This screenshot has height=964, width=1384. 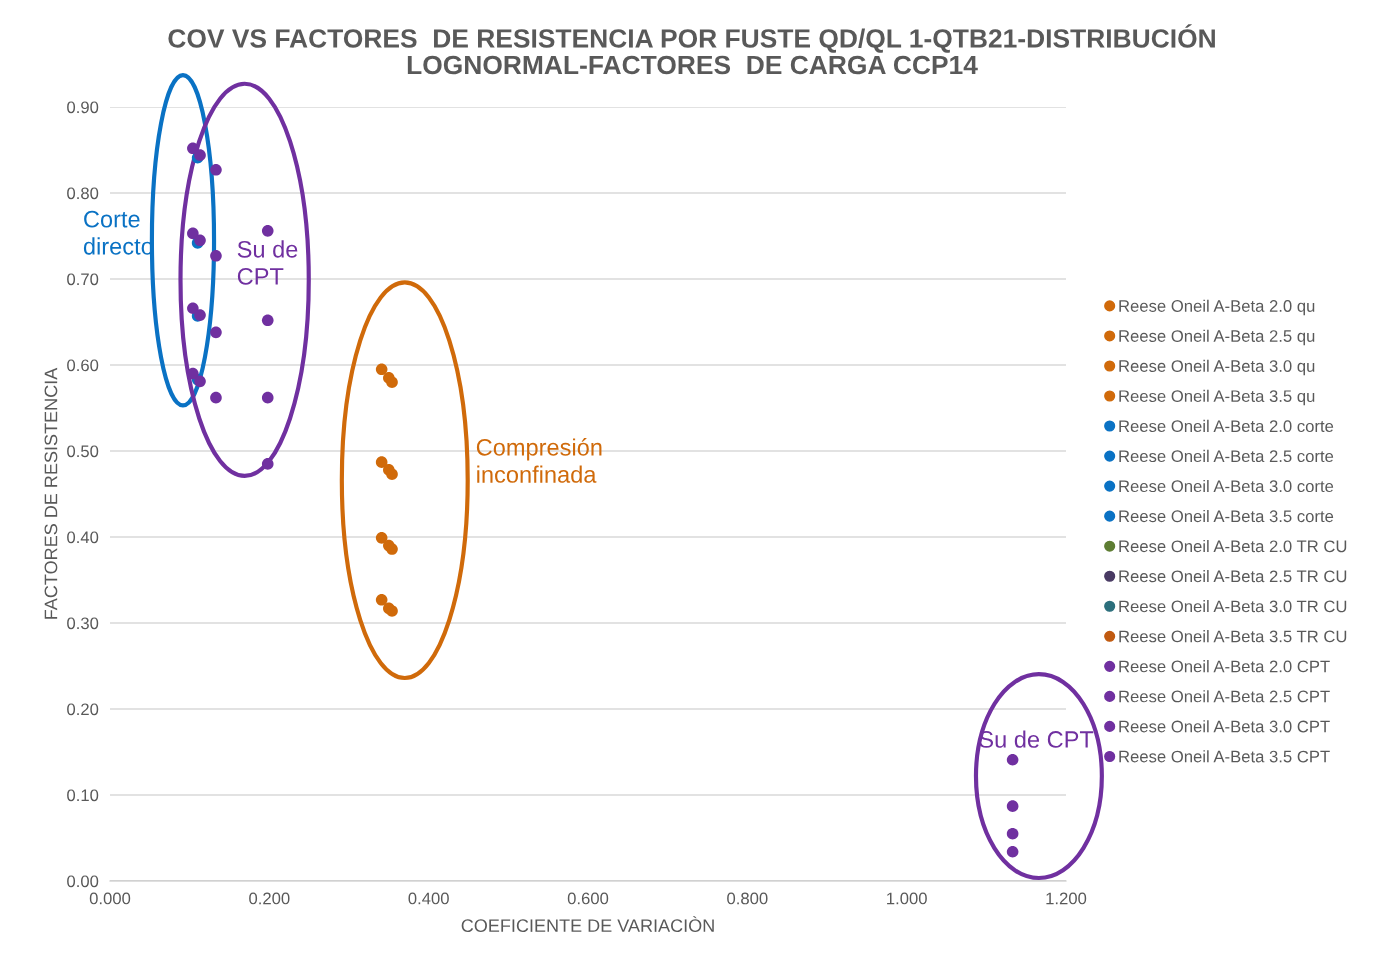 What do you see at coordinates (1217, 397) in the screenshot?
I see `legend-label: Reese Oneil A-Beta 3.5 qu` at bounding box center [1217, 397].